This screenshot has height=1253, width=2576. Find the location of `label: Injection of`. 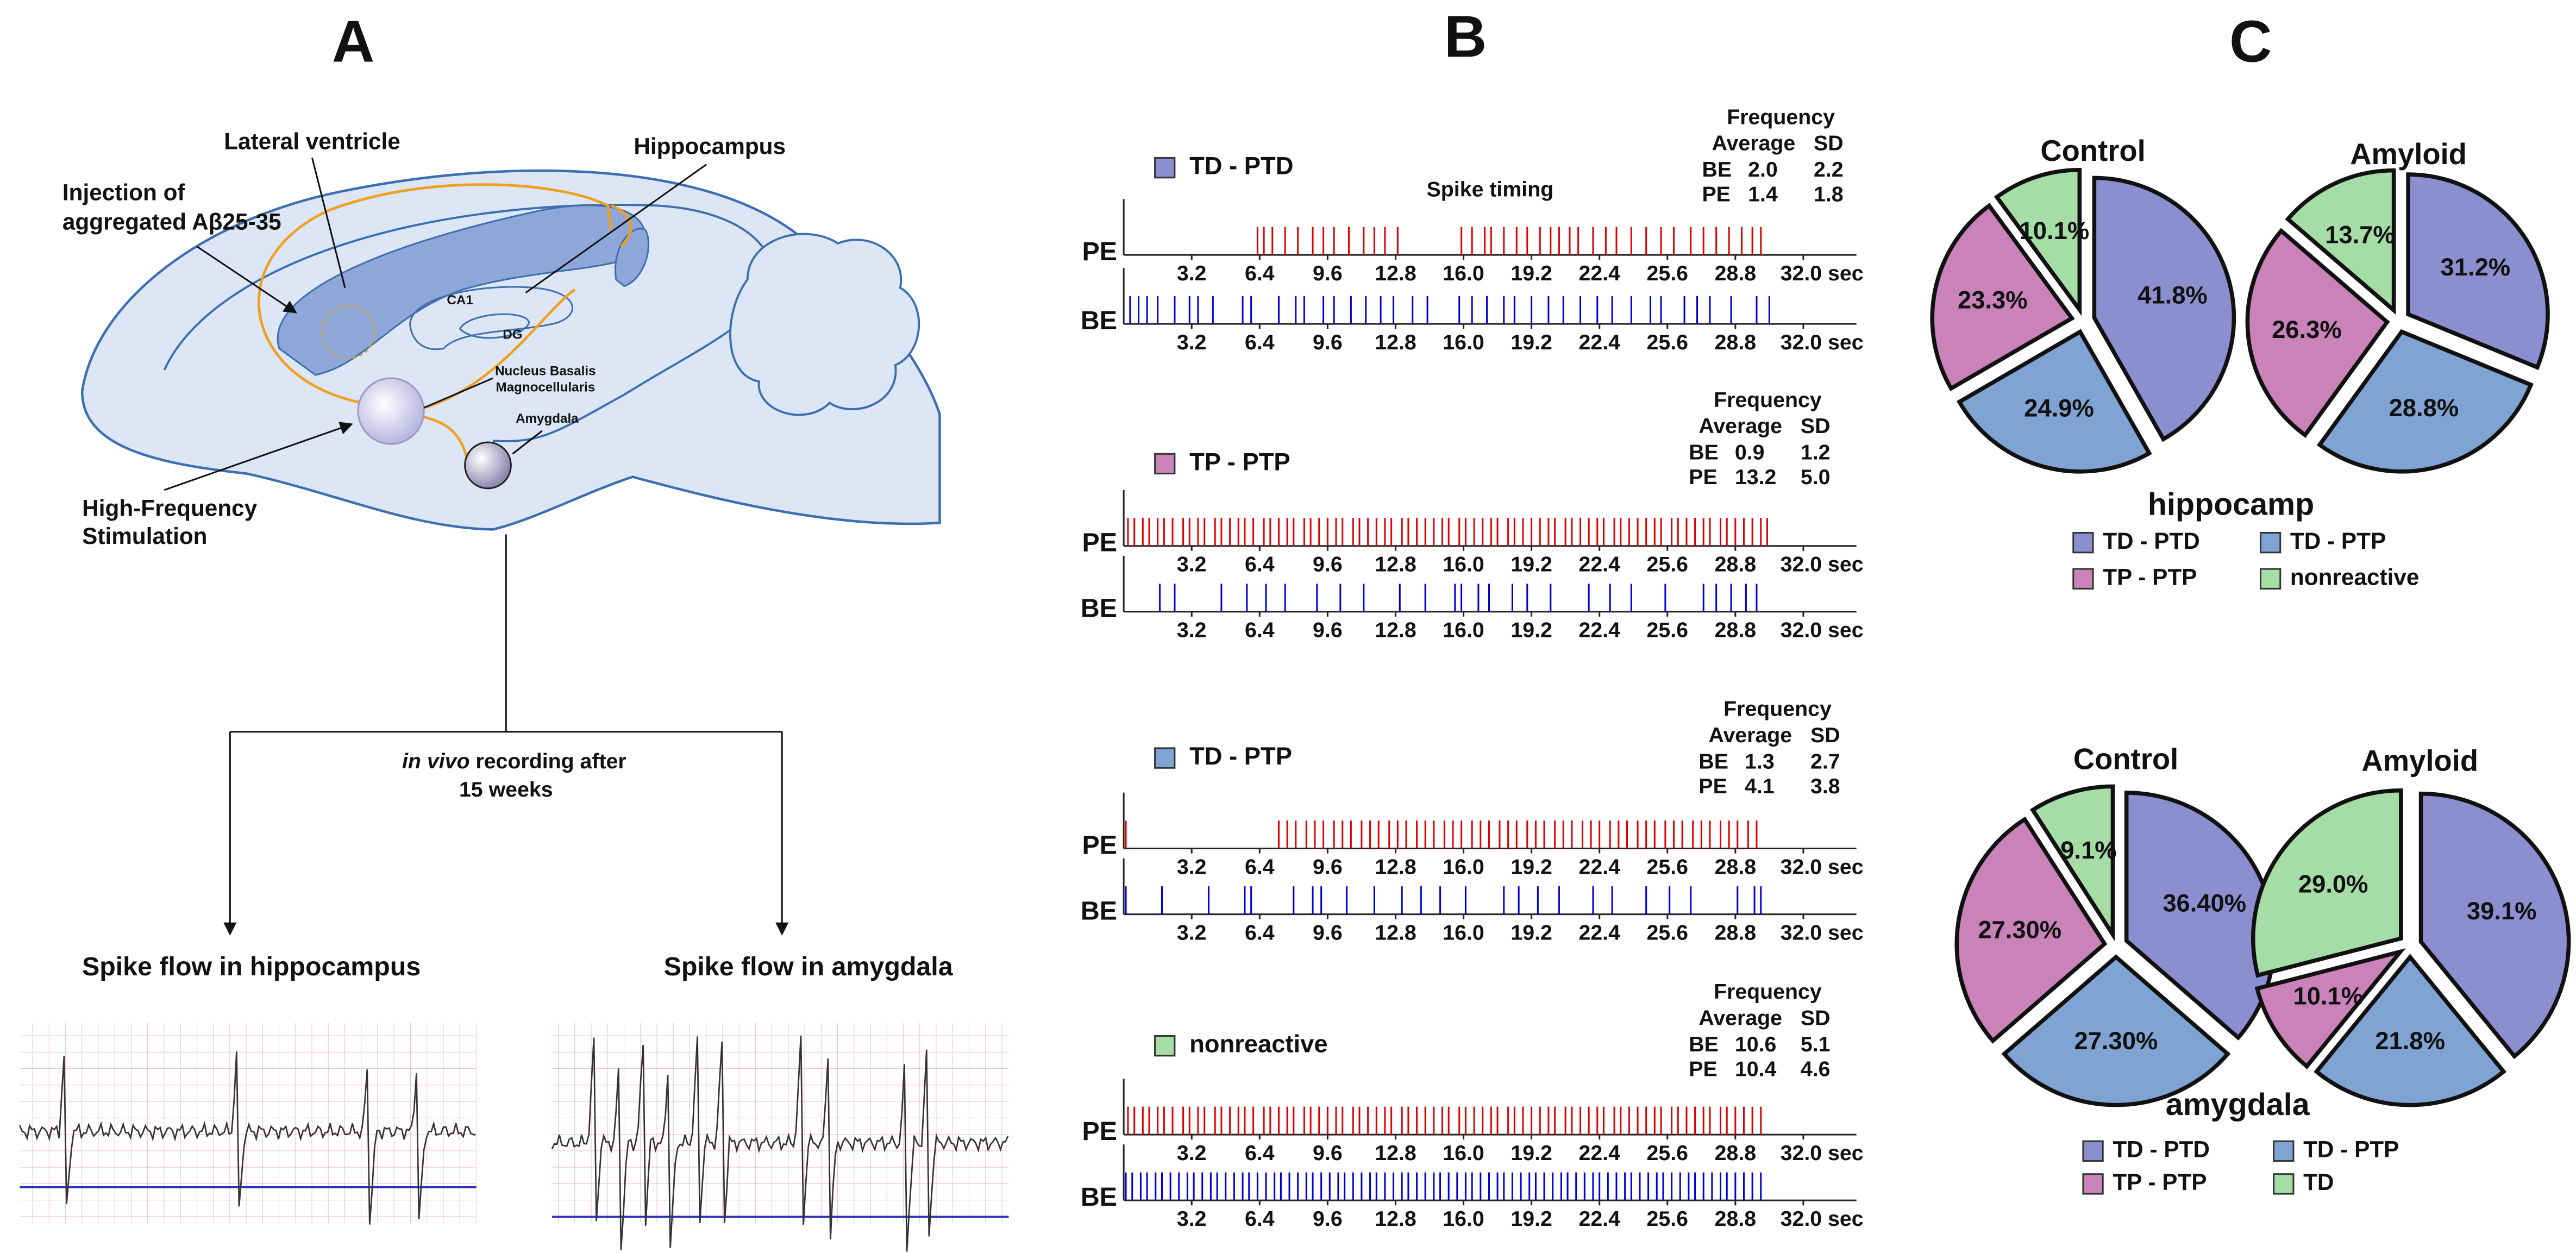

label: Injection of is located at coordinates (124, 192).